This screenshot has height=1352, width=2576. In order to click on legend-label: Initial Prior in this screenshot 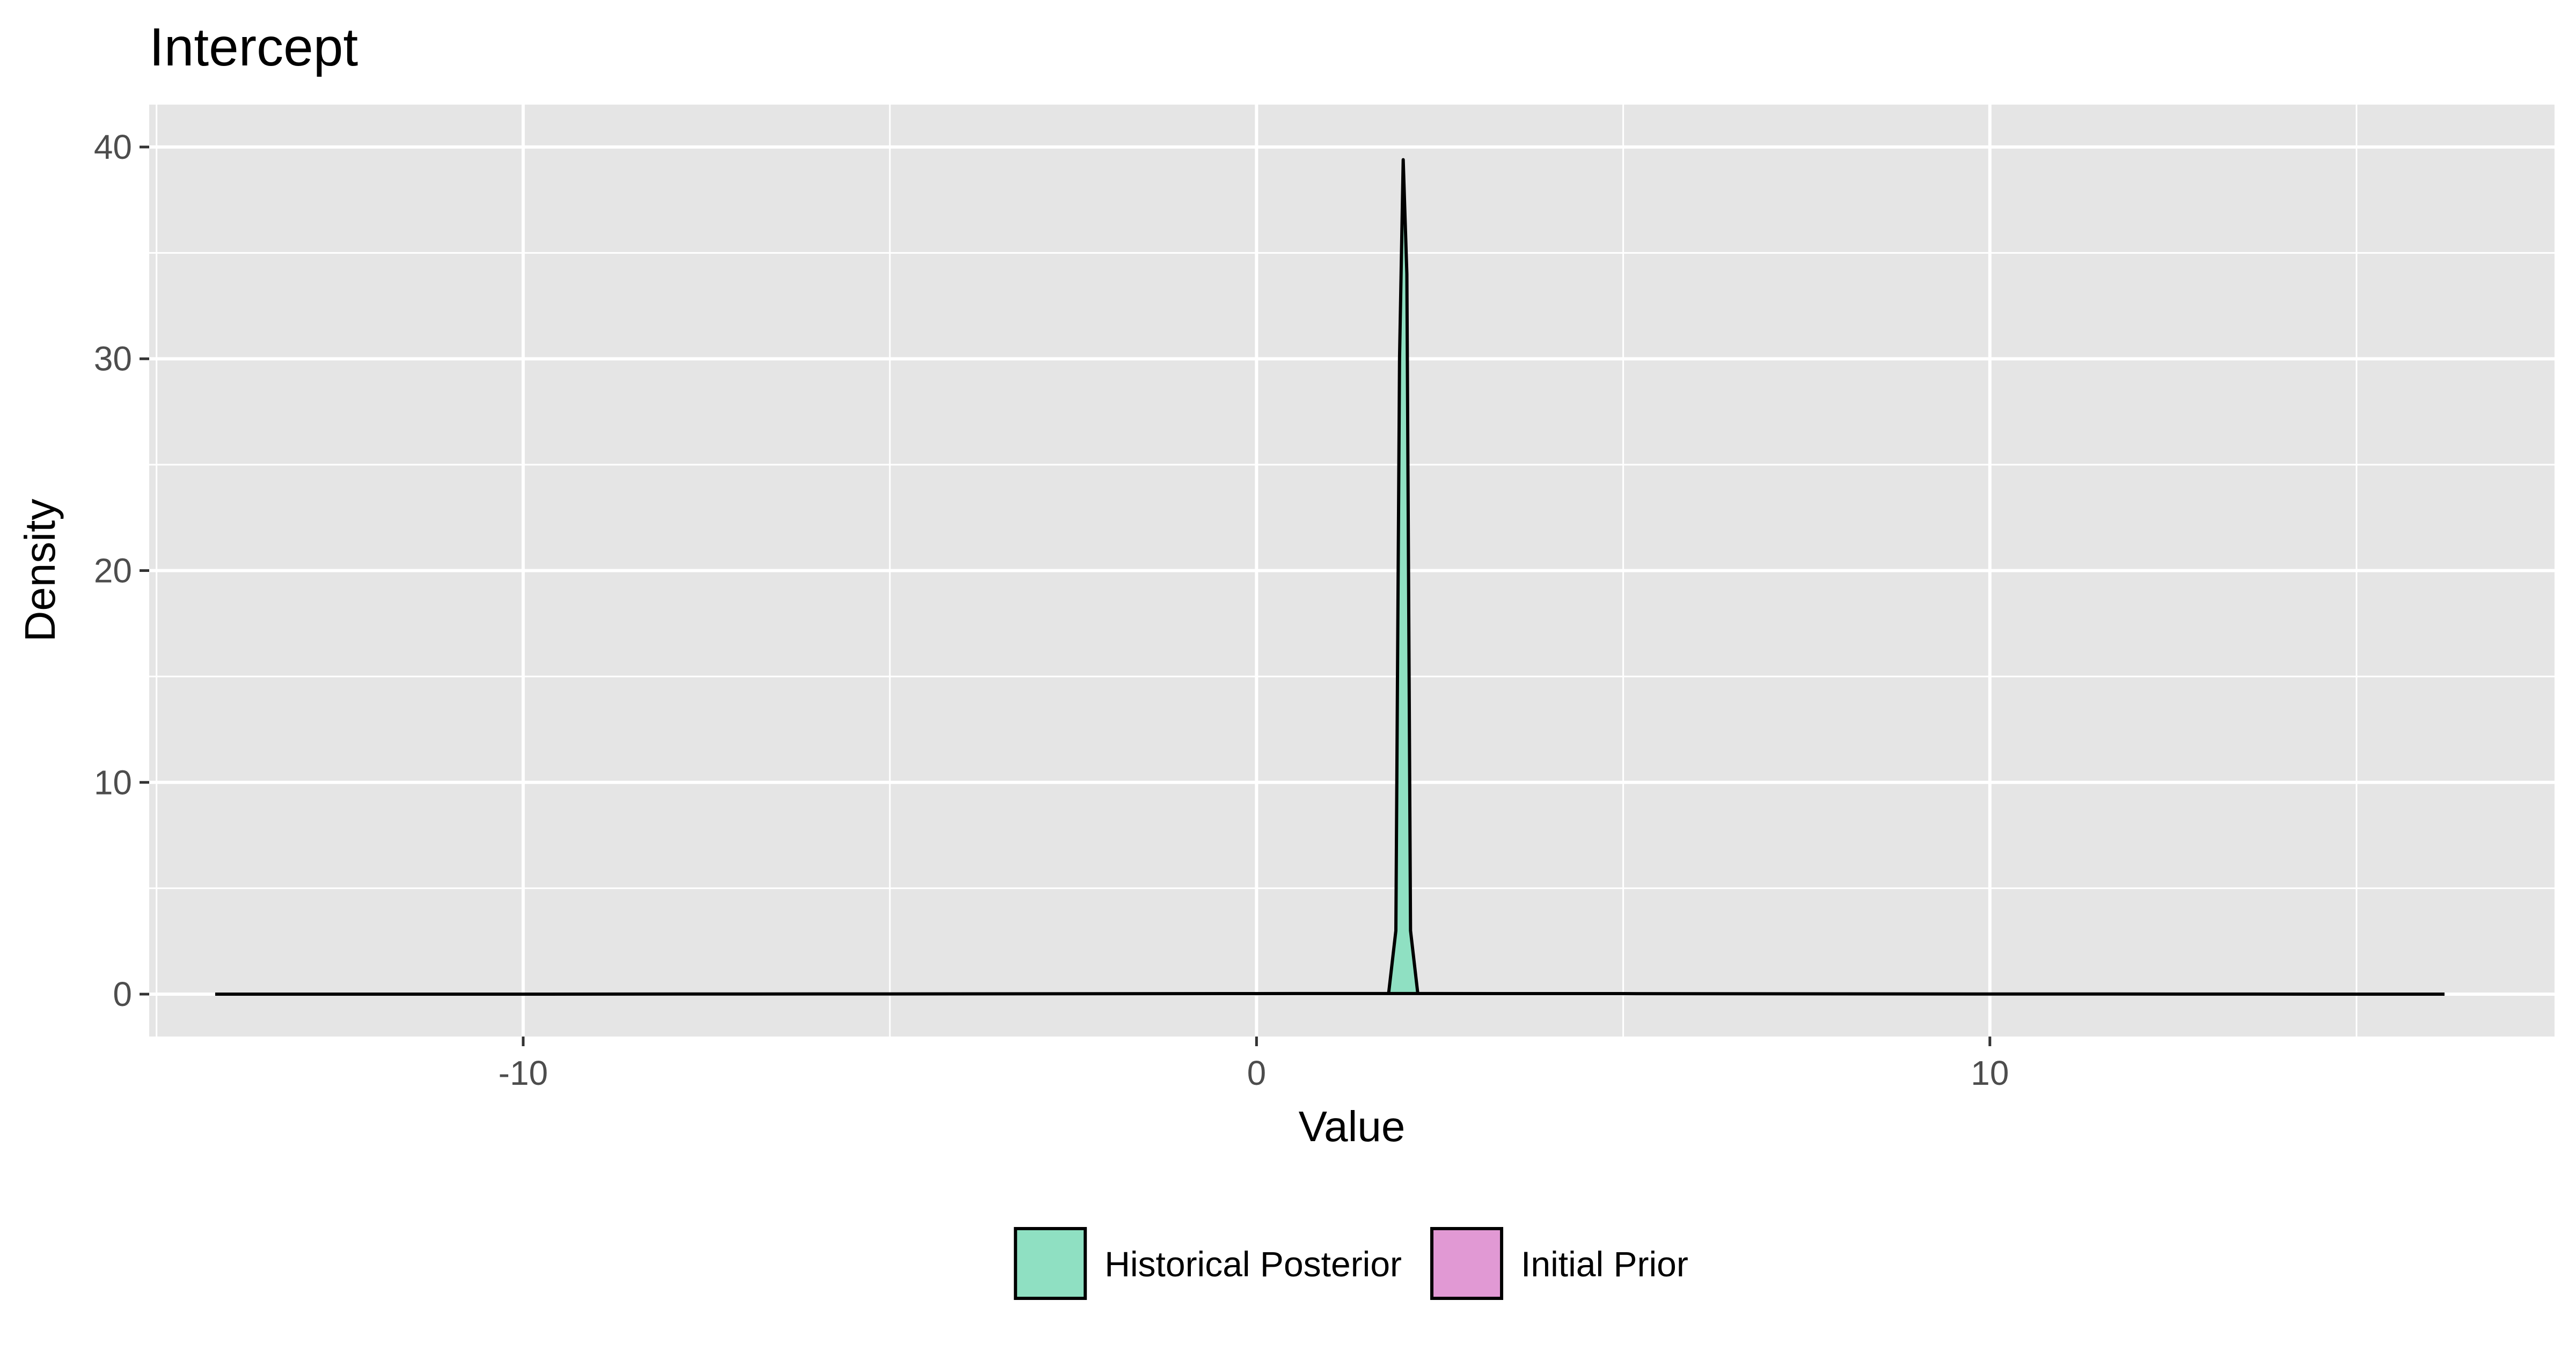, I will do `click(1604, 1264)`.